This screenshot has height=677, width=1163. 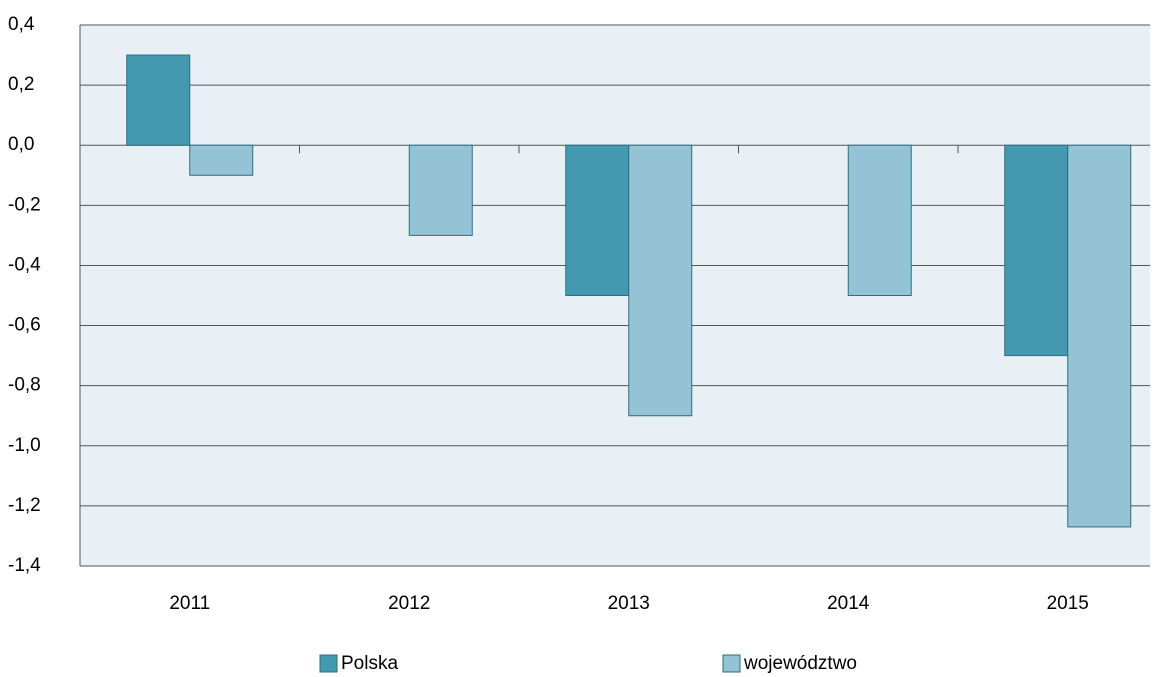 I want to click on y-tick-label: -0,8, so click(x=24, y=385).